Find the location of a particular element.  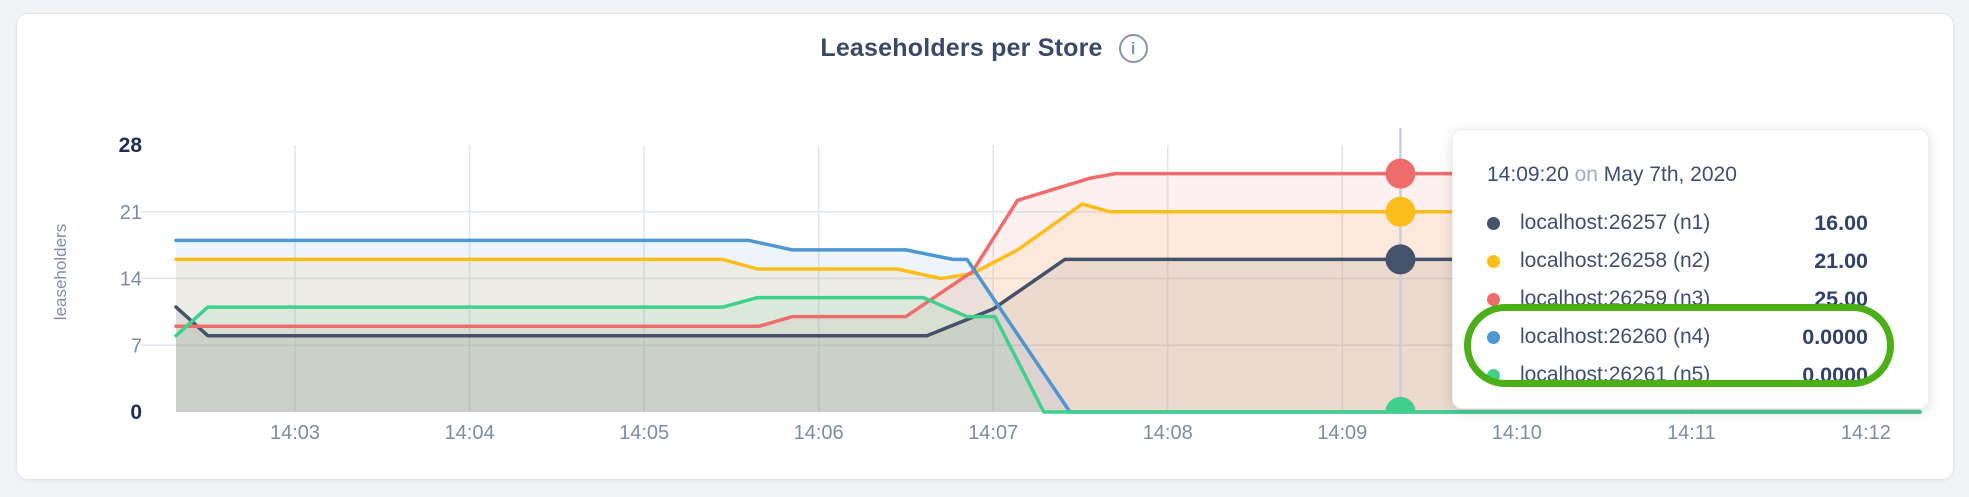

x-tick-label: 14:12 is located at coordinates (1866, 433).